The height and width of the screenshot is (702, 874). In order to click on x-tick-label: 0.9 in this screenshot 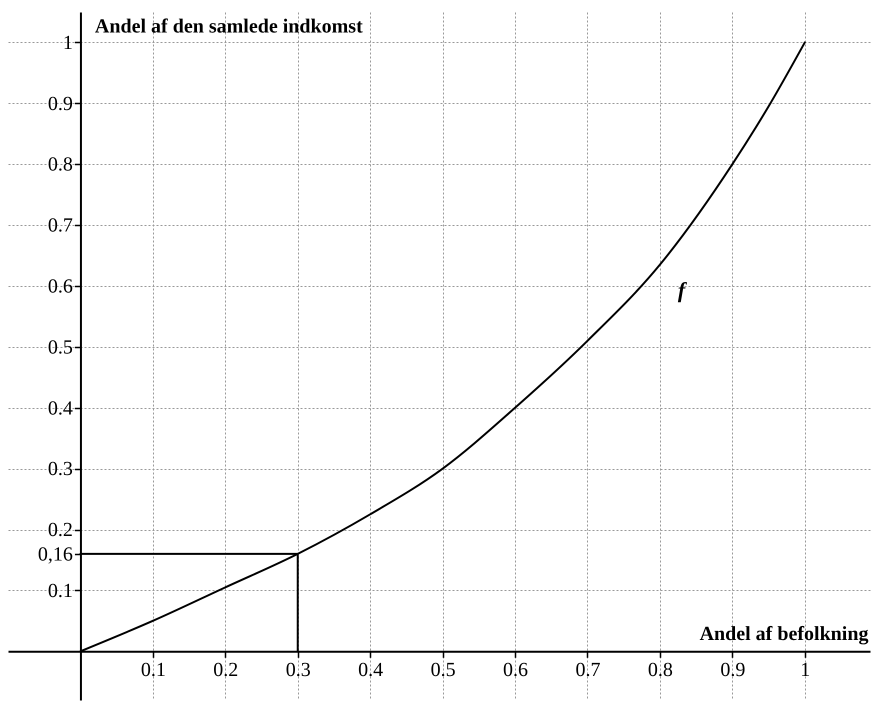, I will do `click(733, 669)`.